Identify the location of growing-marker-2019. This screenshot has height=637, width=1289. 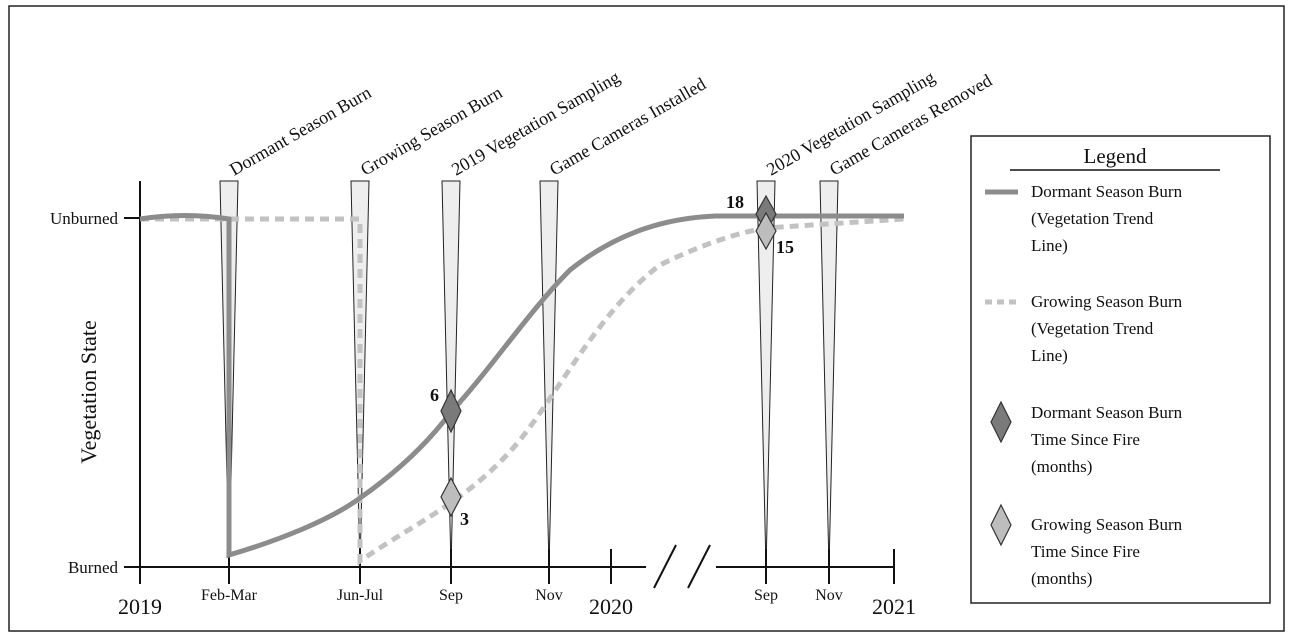
(451, 497).